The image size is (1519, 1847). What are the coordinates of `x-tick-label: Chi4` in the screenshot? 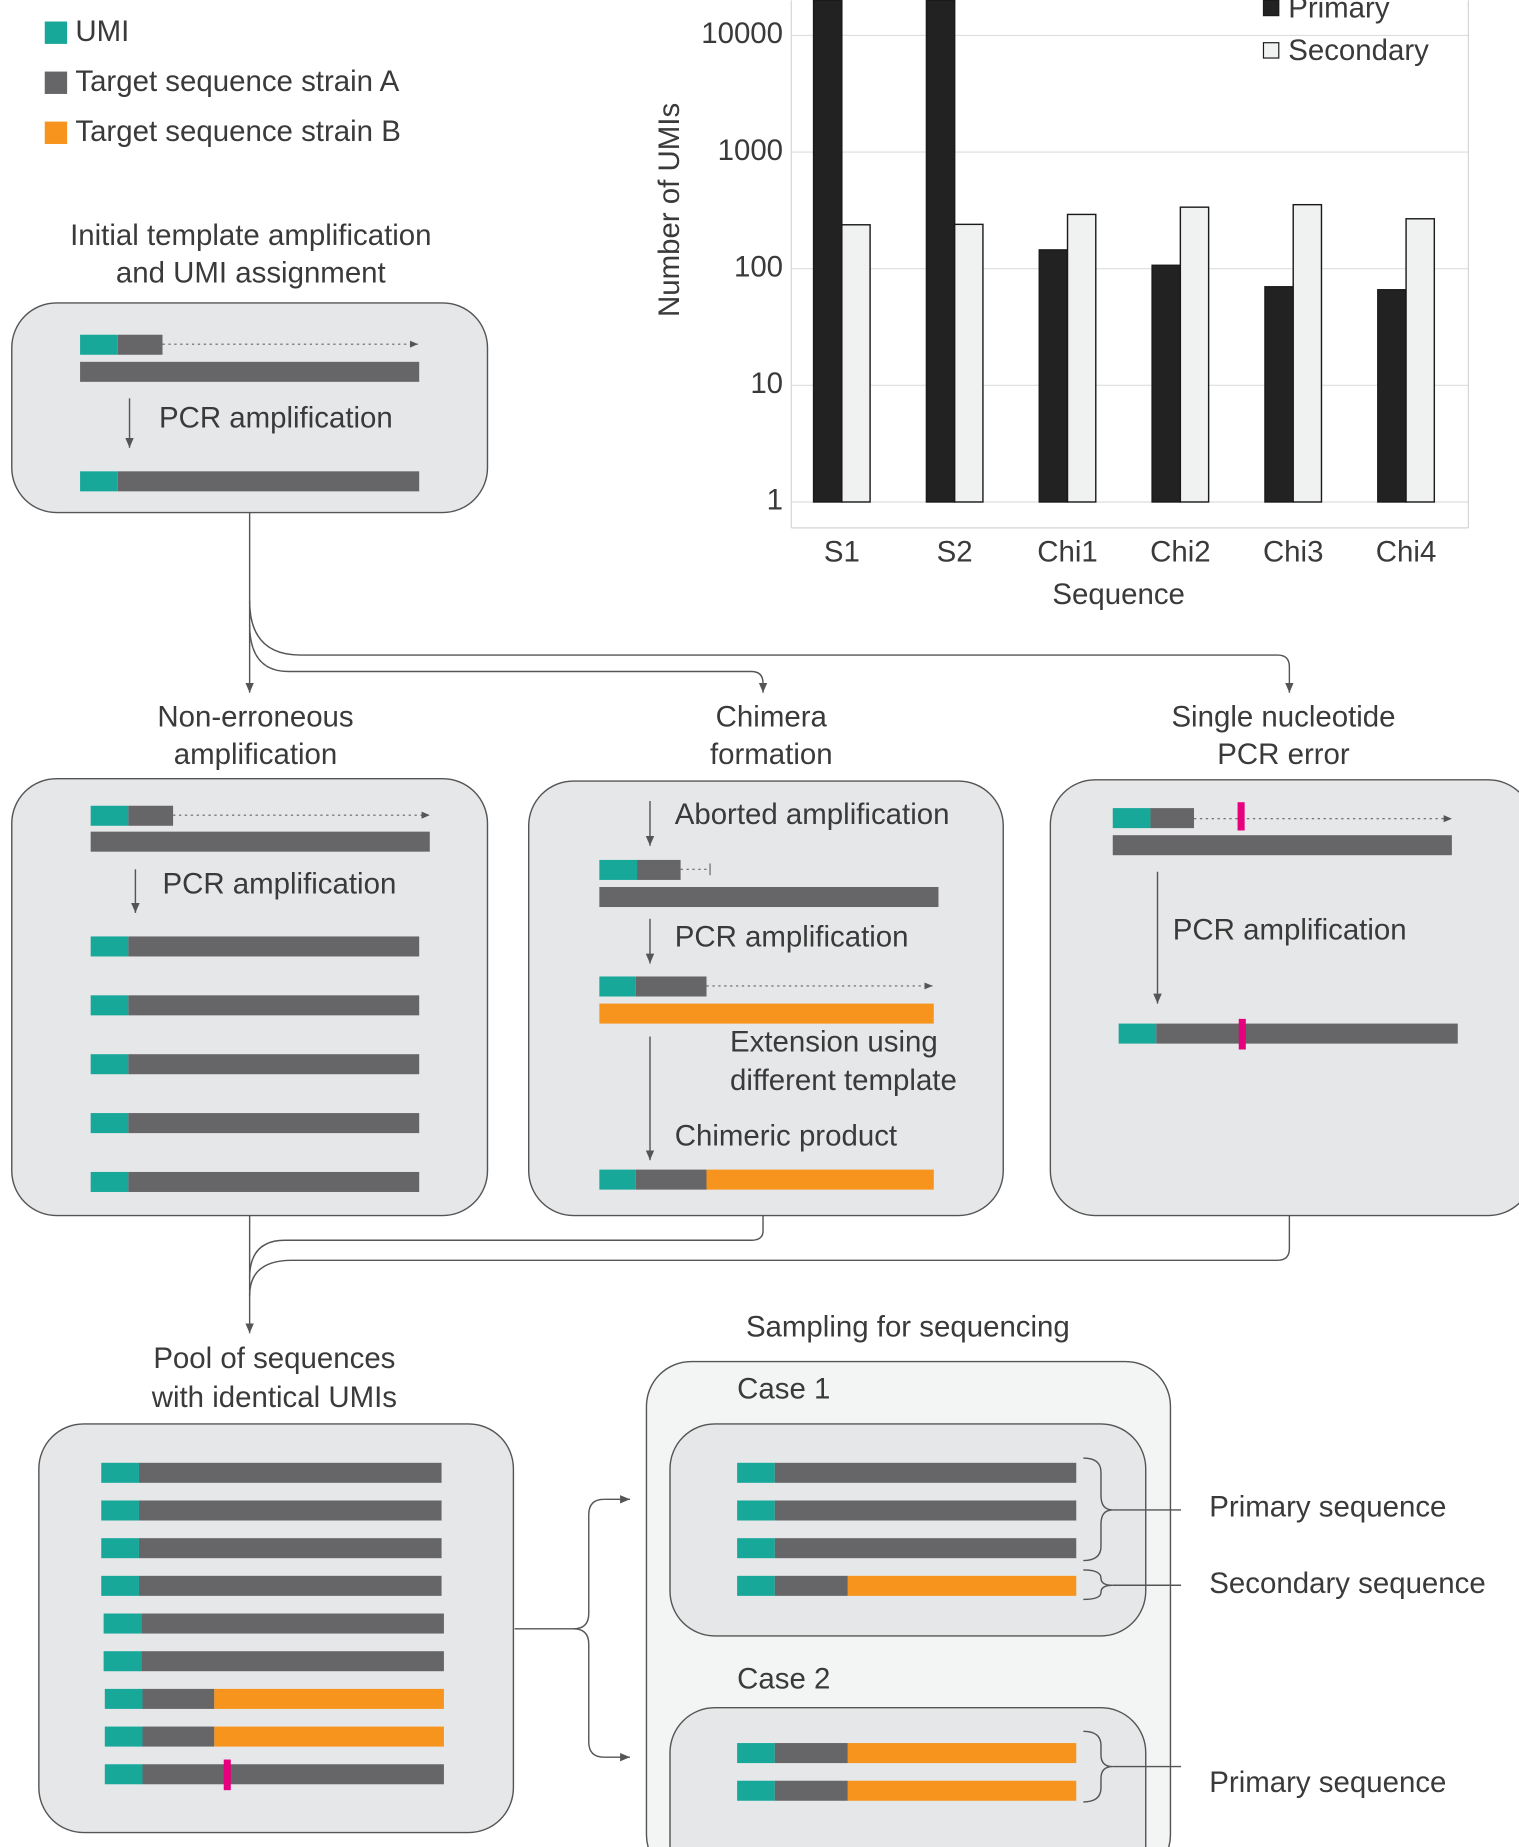 It's located at (1406, 552).